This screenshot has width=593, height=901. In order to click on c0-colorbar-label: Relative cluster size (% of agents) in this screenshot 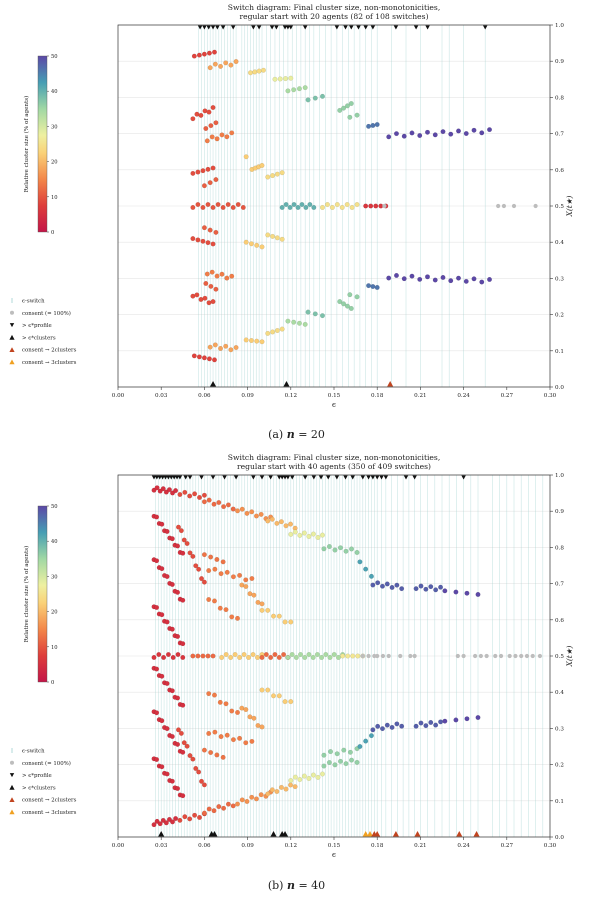, I will do `click(26, 144)`.